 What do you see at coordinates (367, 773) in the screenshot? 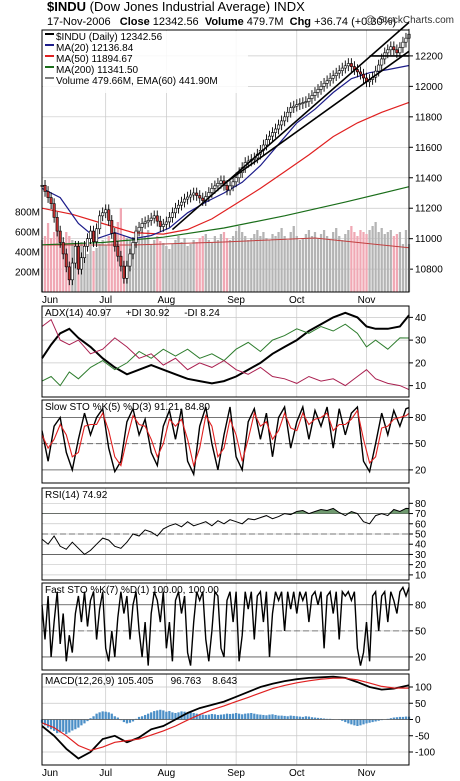
I see `x-tick-label: Nov` at bounding box center [367, 773].